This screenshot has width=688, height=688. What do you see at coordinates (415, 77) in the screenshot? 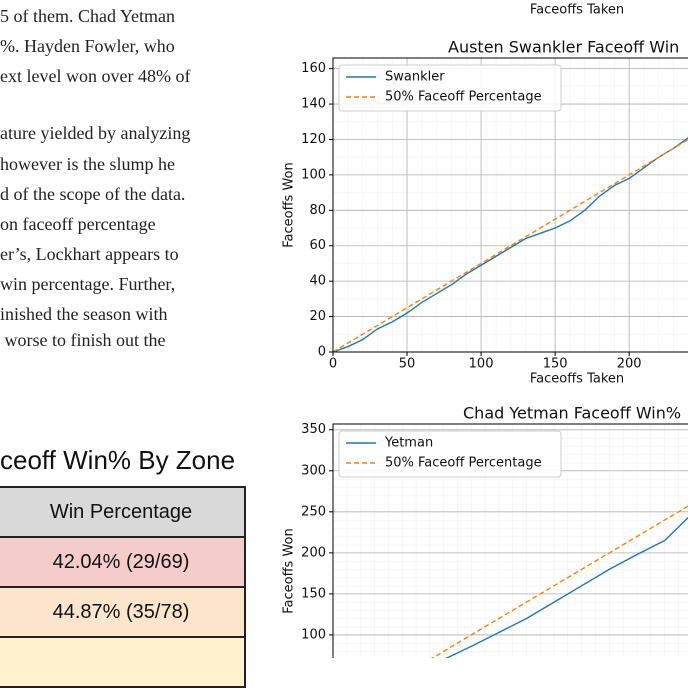
I see `legend-label: Swankler` at bounding box center [415, 77].